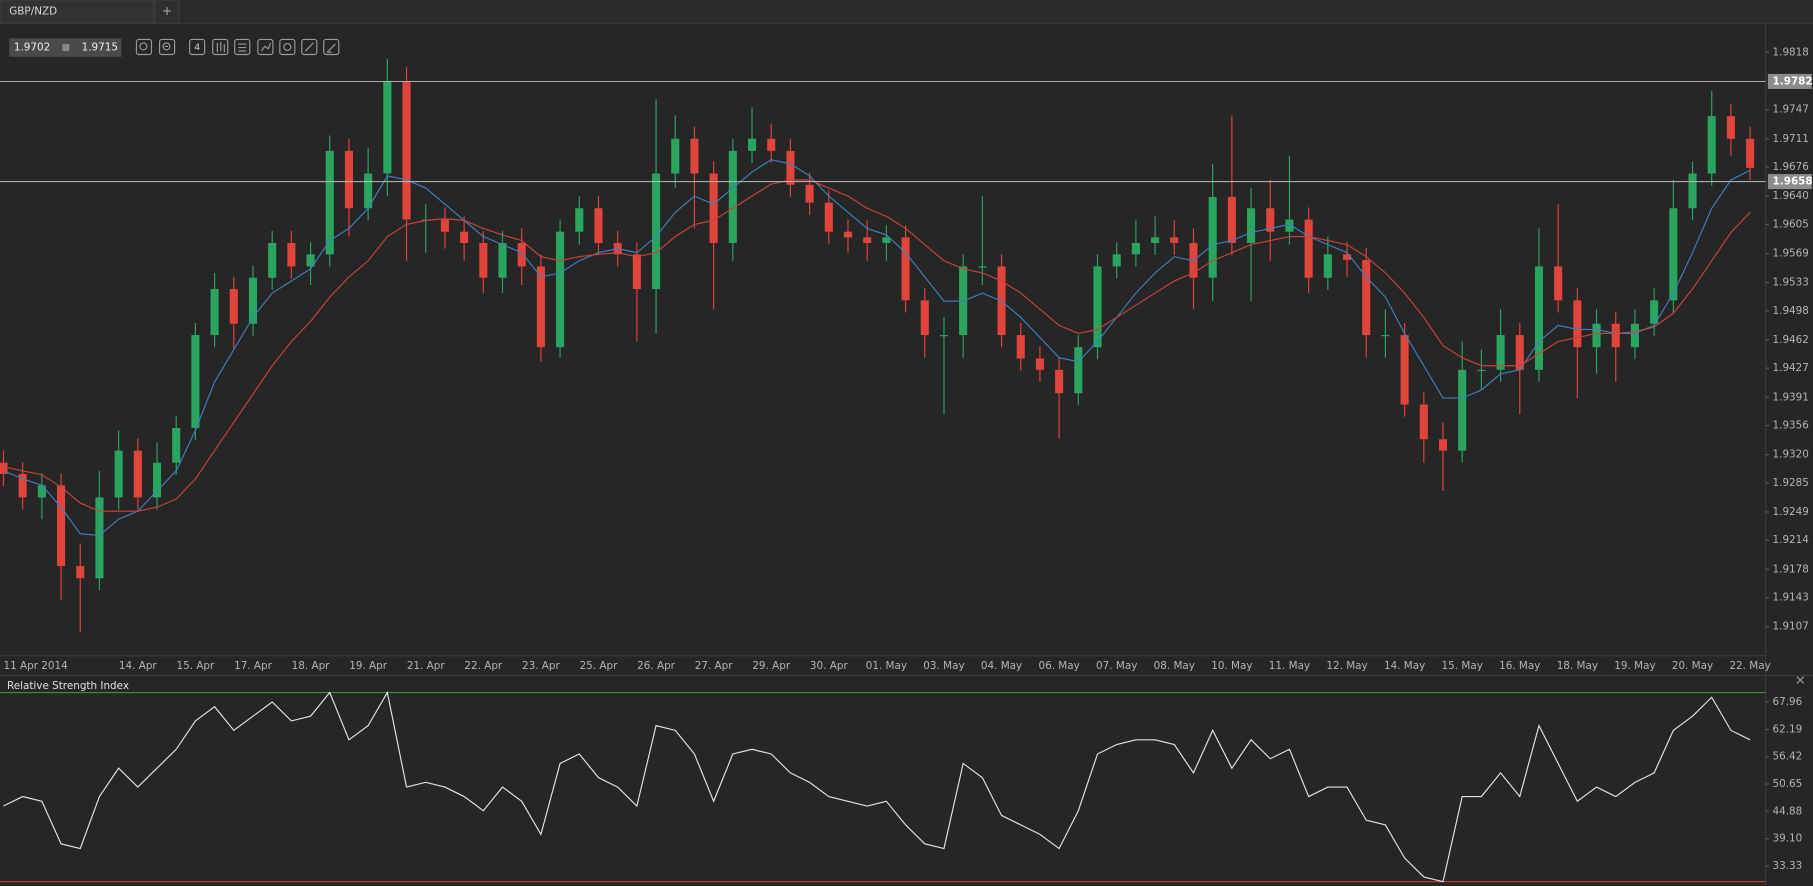 The width and height of the screenshot is (1813, 886). Describe the element at coordinates (1800, 680) in the screenshot. I see `close-indicator` at that location.